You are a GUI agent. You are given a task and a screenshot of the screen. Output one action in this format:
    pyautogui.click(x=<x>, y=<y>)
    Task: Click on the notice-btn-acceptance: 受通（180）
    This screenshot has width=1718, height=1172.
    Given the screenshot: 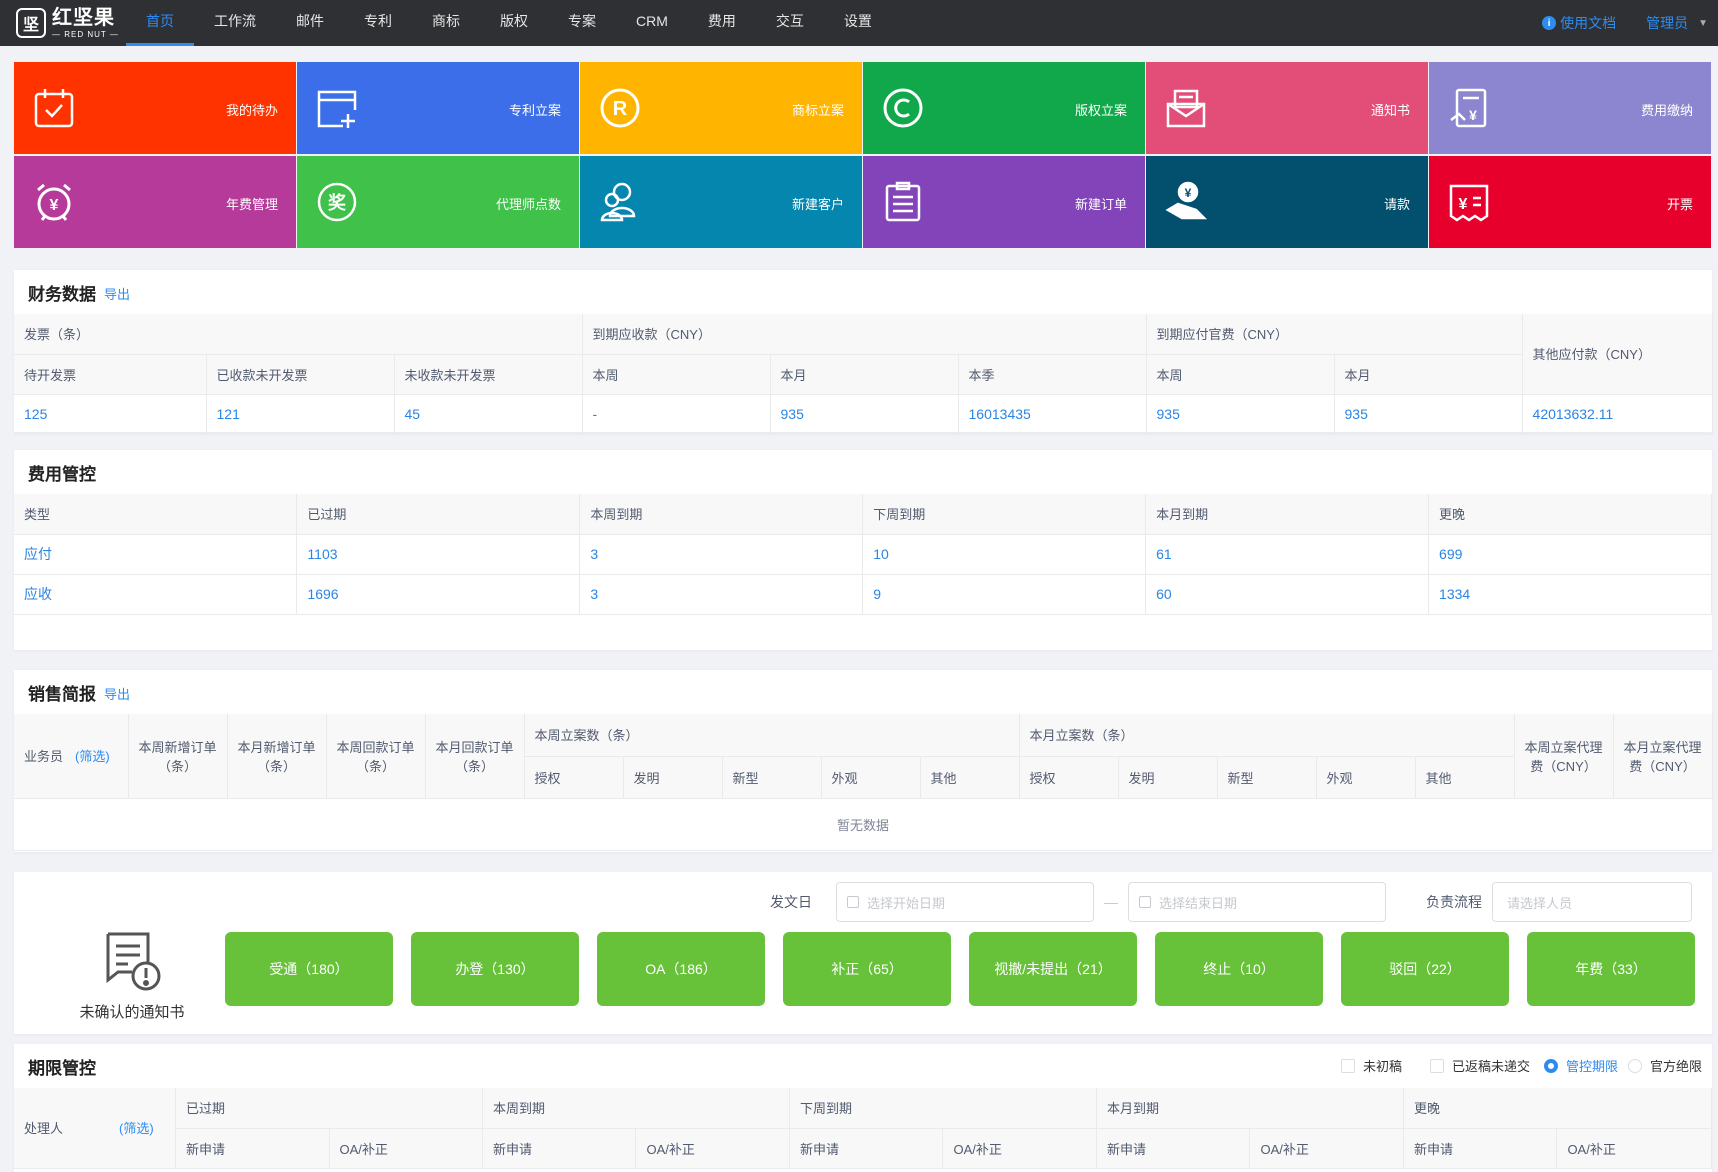 What is the action you would take?
    pyautogui.click(x=309, y=969)
    